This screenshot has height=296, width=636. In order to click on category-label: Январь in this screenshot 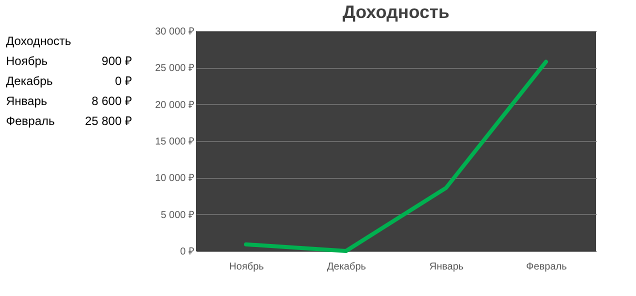, I will do `click(27, 101)`.